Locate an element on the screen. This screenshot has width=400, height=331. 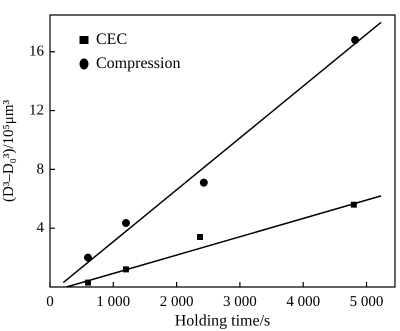
x-tick-label: 4 000 is located at coordinates (303, 302).